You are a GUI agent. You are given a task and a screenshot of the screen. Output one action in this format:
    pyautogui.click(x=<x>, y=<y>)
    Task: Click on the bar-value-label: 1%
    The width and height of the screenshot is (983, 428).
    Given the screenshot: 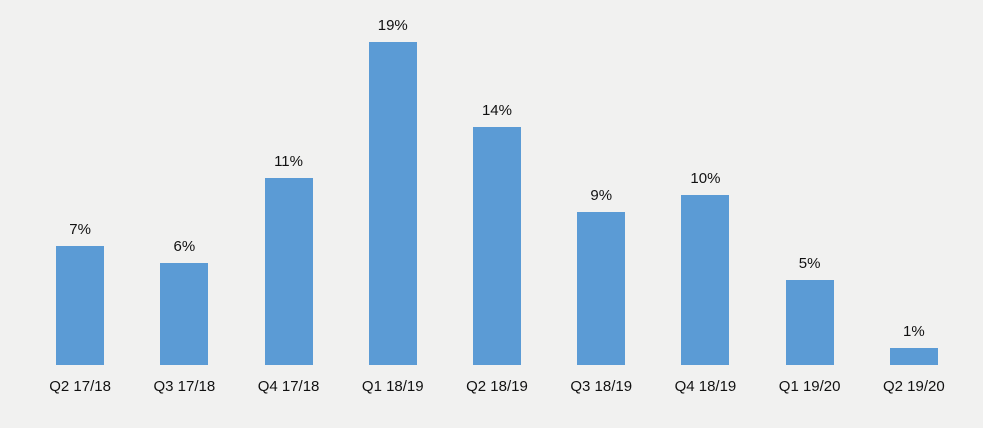 What is the action you would take?
    pyautogui.click(x=914, y=331)
    